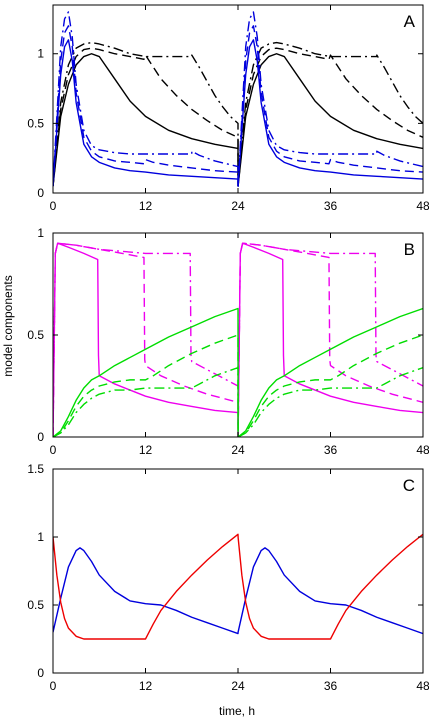  Describe the element at coordinates (8, 325) in the screenshot. I see `y-axis-label: model components` at that location.